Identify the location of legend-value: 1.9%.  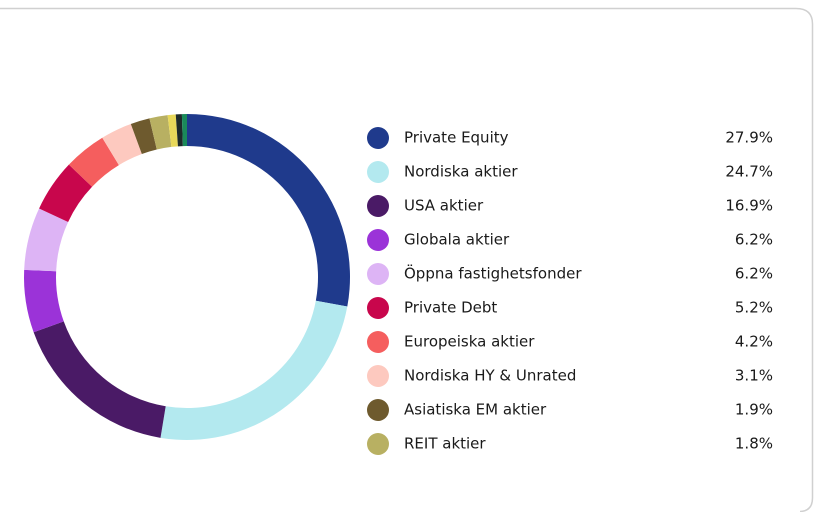
(754, 410).